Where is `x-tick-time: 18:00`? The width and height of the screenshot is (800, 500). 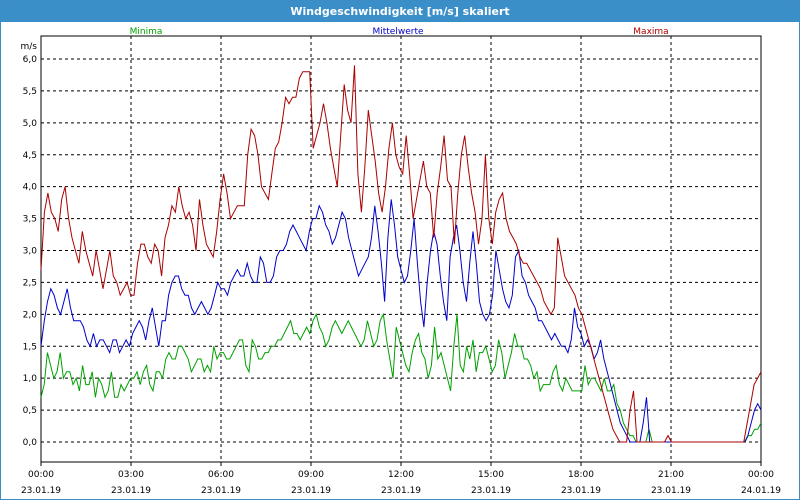
x-tick-time: 18:00 is located at coordinates (581, 475).